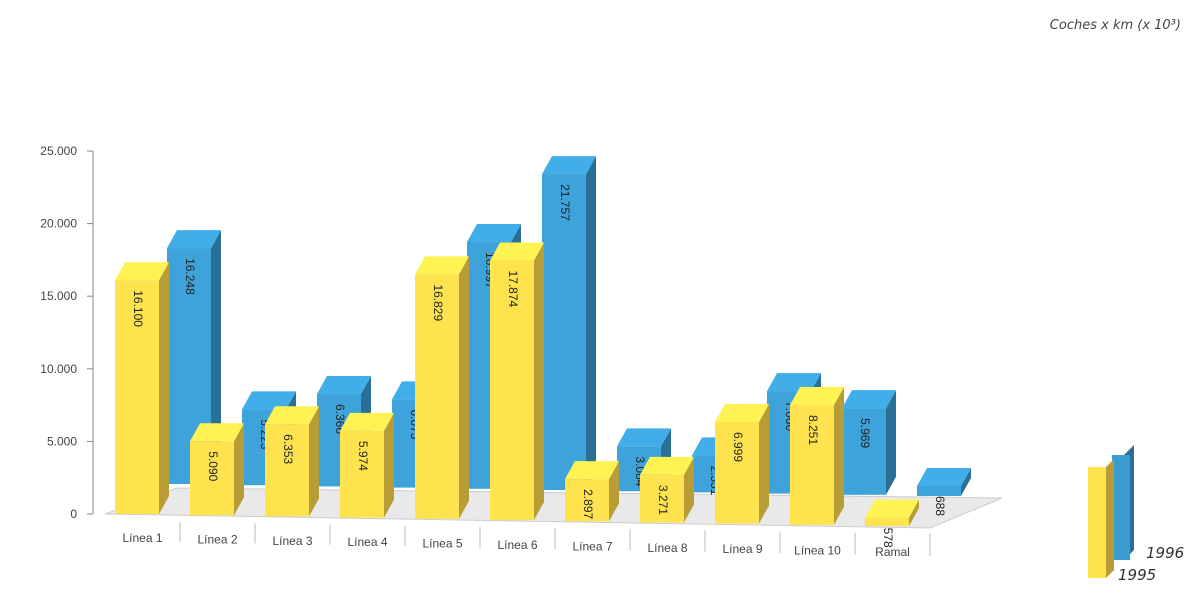 The height and width of the screenshot is (603, 1197). What do you see at coordinates (1097, 522) in the screenshot?
I see `legend-bar-1995` at bounding box center [1097, 522].